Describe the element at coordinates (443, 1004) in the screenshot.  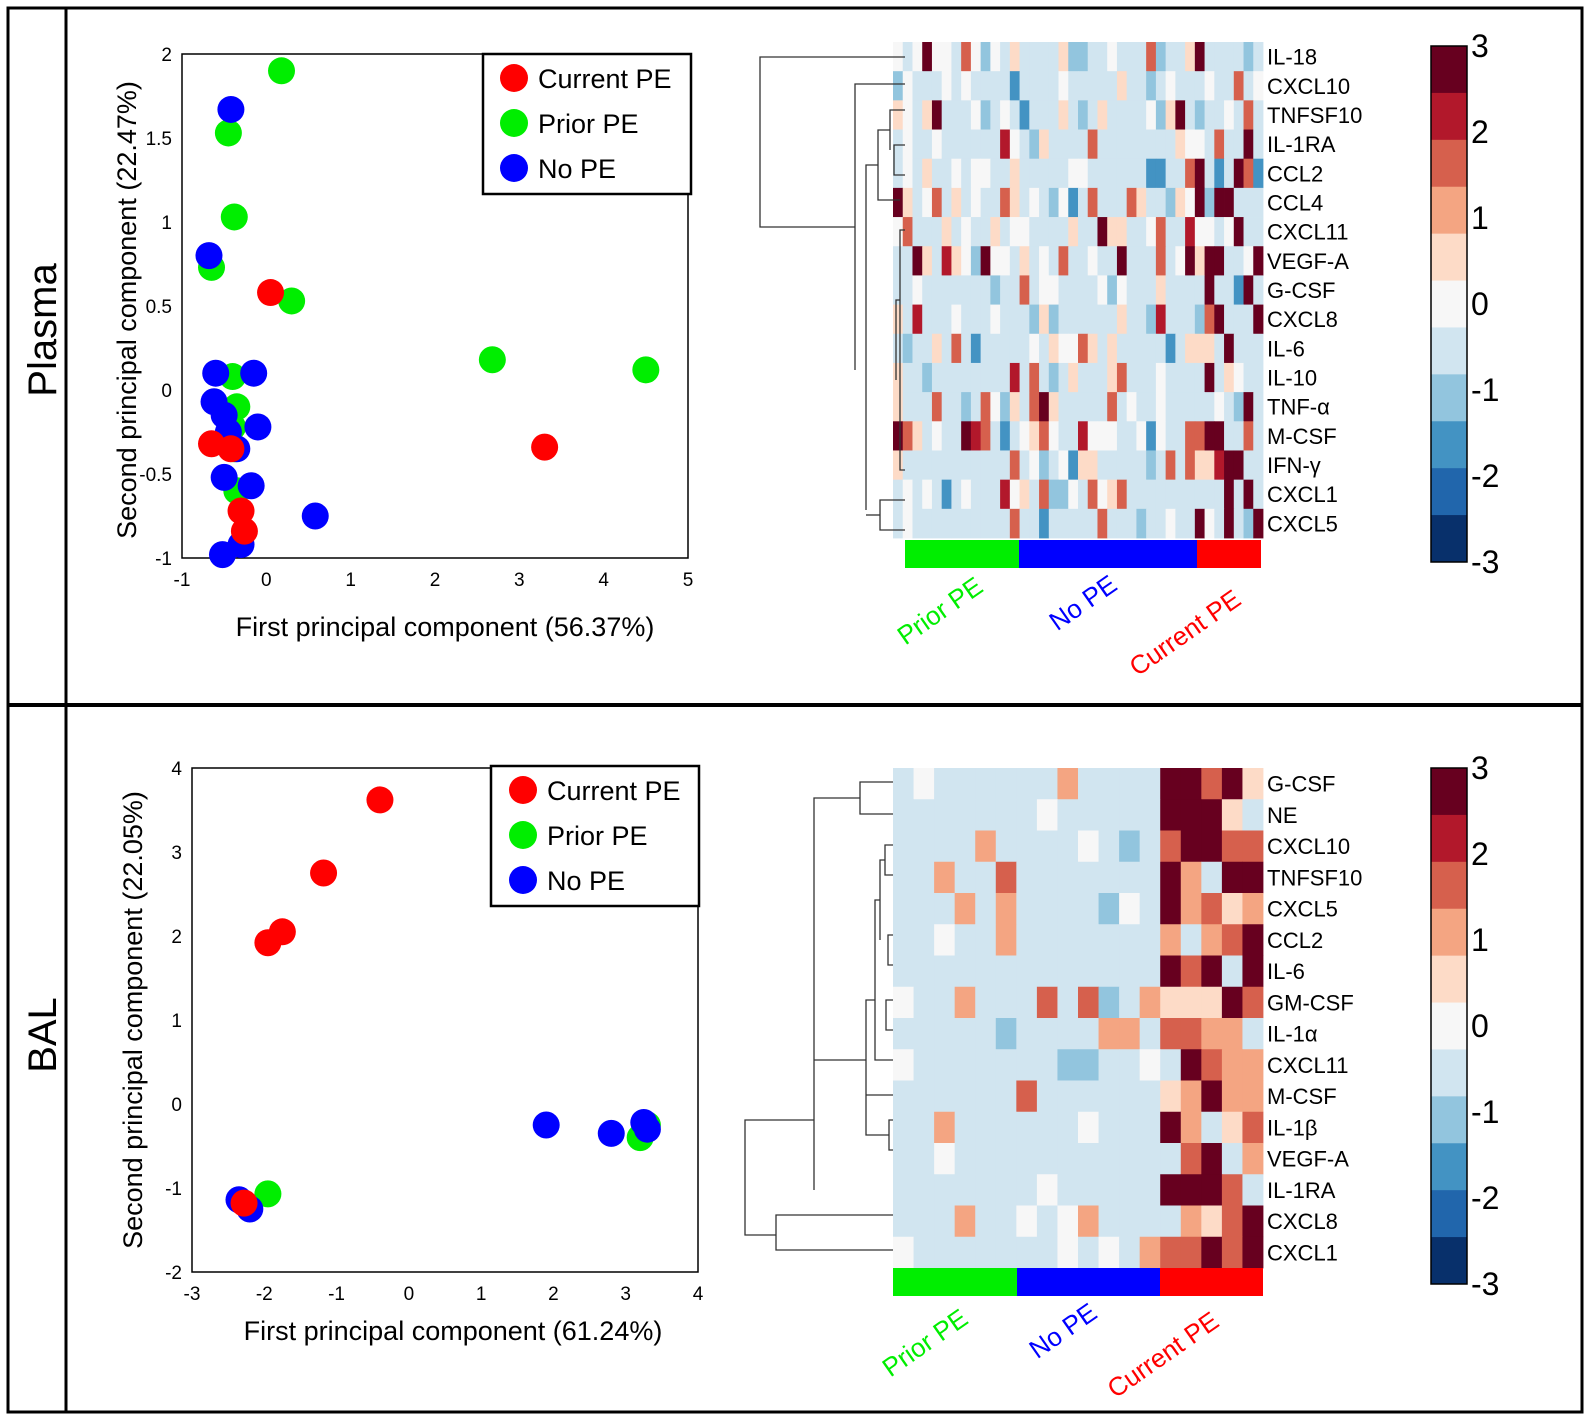
I see `bal-points` at that location.